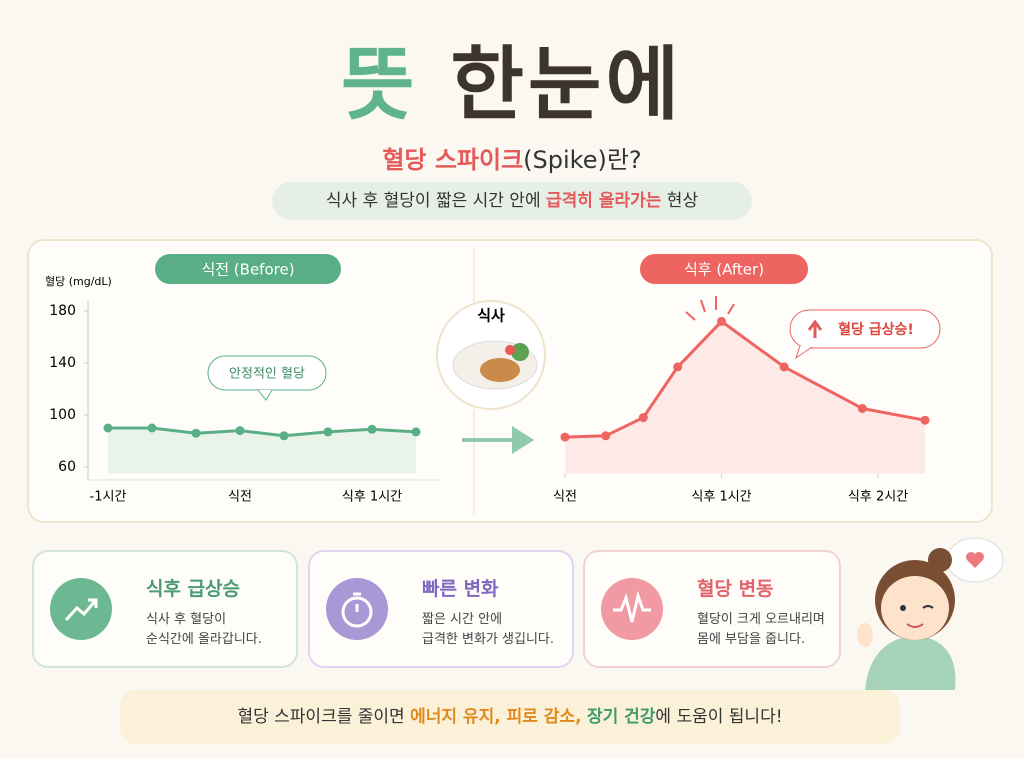 The width and height of the screenshot is (1024, 759). What do you see at coordinates (710, 308) in the screenshot?
I see `spark` at bounding box center [710, 308].